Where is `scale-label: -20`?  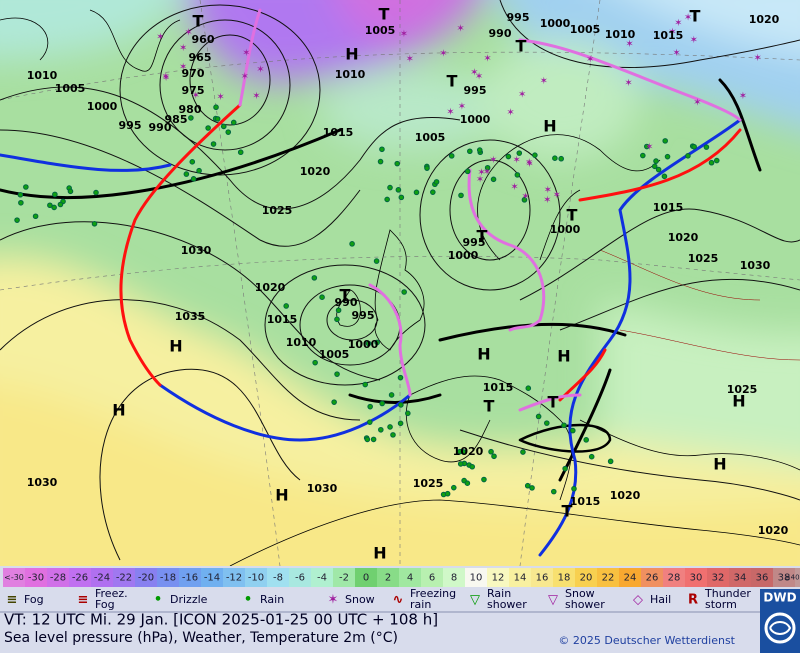 scale-label: -20 is located at coordinates (146, 578).